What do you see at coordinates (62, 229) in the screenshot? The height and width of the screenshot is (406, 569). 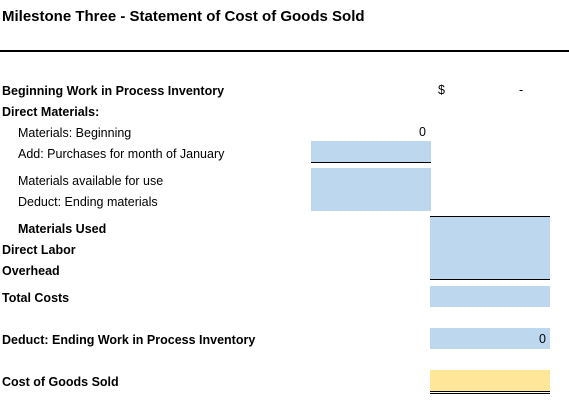 I see `label-materials-used: Materials Used` at bounding box center [62, 229].